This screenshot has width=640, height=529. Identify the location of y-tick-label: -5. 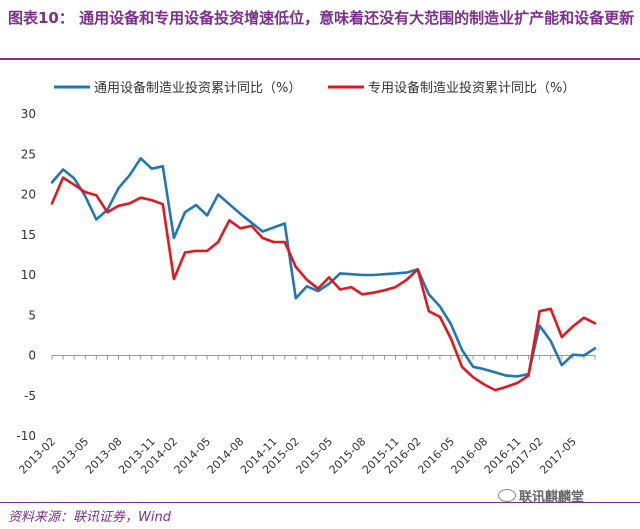
(30, 396).